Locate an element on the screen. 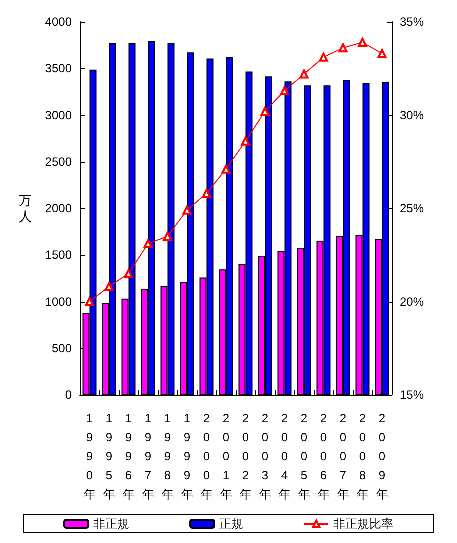 The width and height of the screenshot is (457, 543). y2-tick-label: 20% is located at coordinates (412, 301).